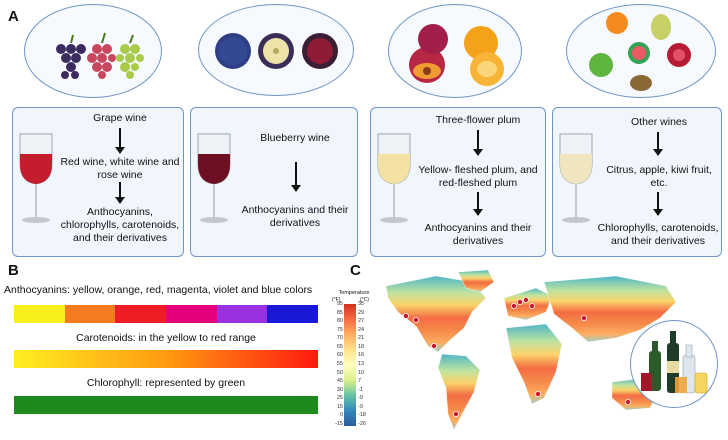 Image resolution: width=728 pixels, height=440 pixels. Describe the element at coordinates (339, 312) in the screenshot. I see `legend-tick-label: 85` at that location.